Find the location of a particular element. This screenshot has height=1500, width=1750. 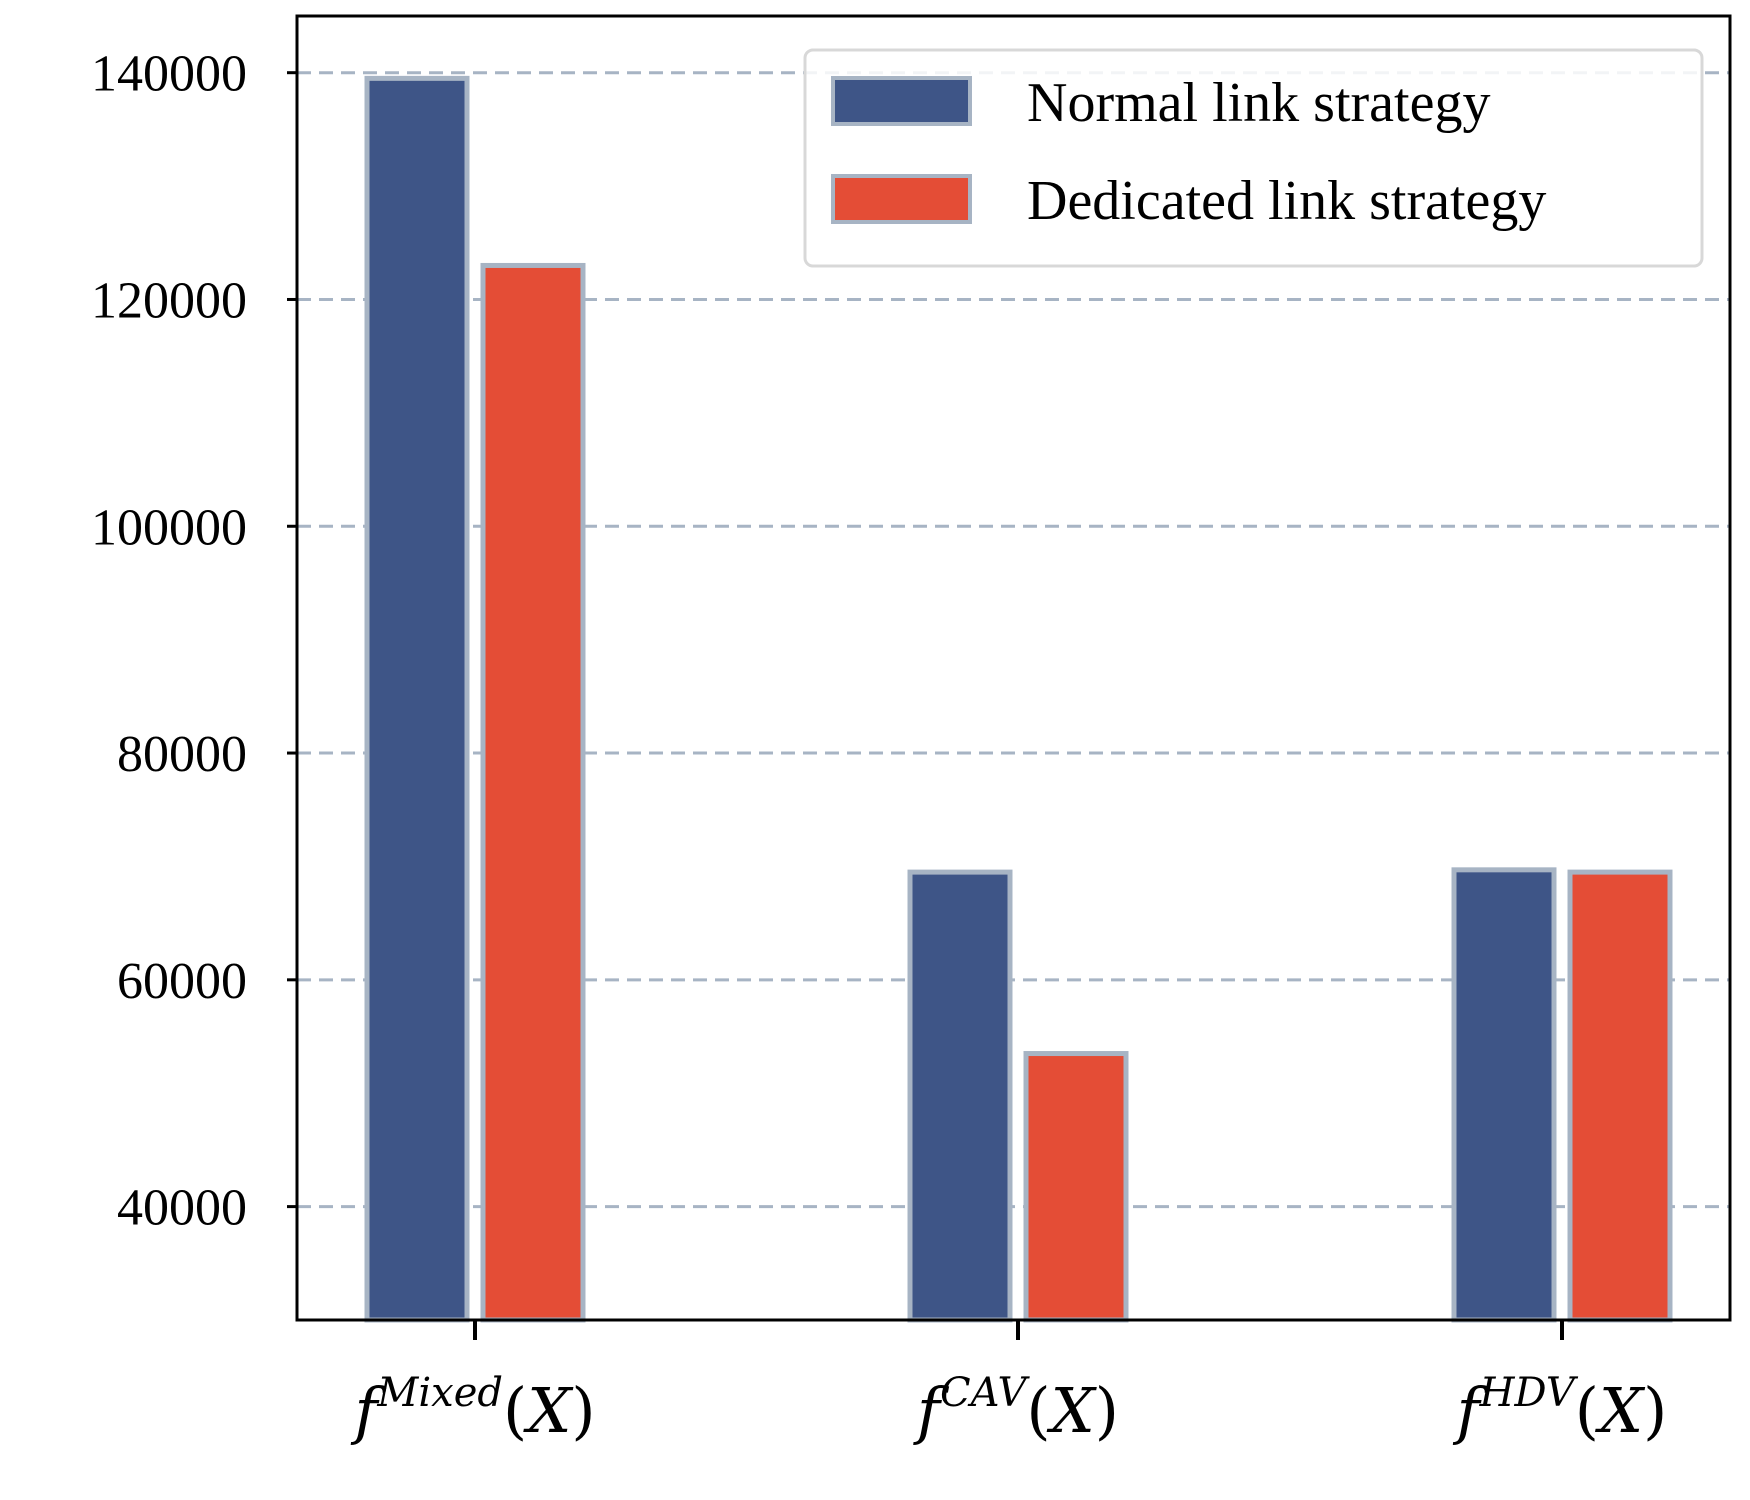

category-label-cav: fCAV(X) is located at coordinates (1016, 1408).